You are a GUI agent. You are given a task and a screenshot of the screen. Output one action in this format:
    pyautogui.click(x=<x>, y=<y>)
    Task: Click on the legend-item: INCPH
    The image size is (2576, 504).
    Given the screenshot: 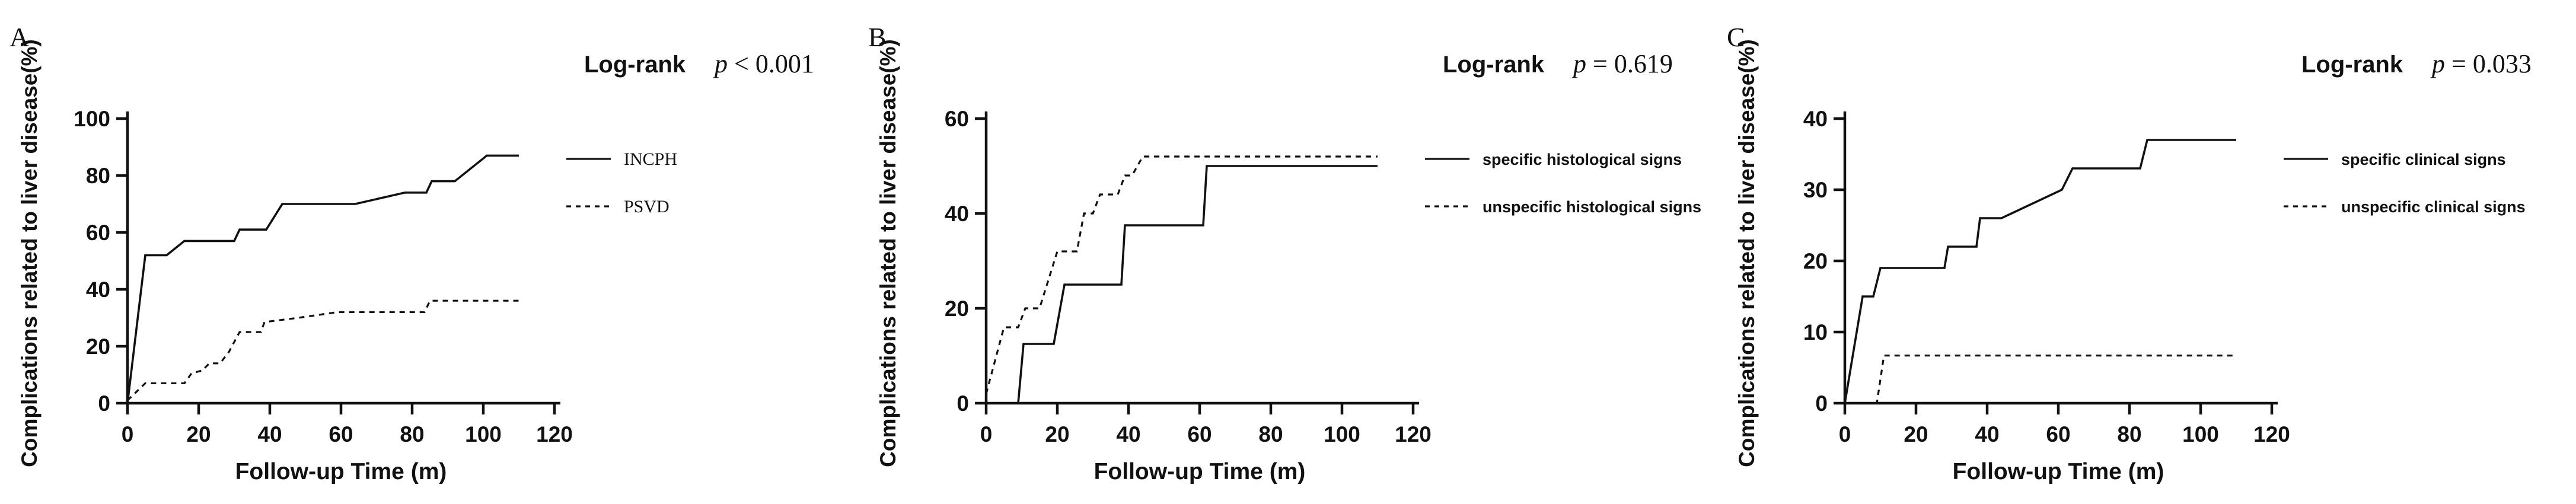 What is the action you would take?
    pyautogui.click(x=621, y=159)
    